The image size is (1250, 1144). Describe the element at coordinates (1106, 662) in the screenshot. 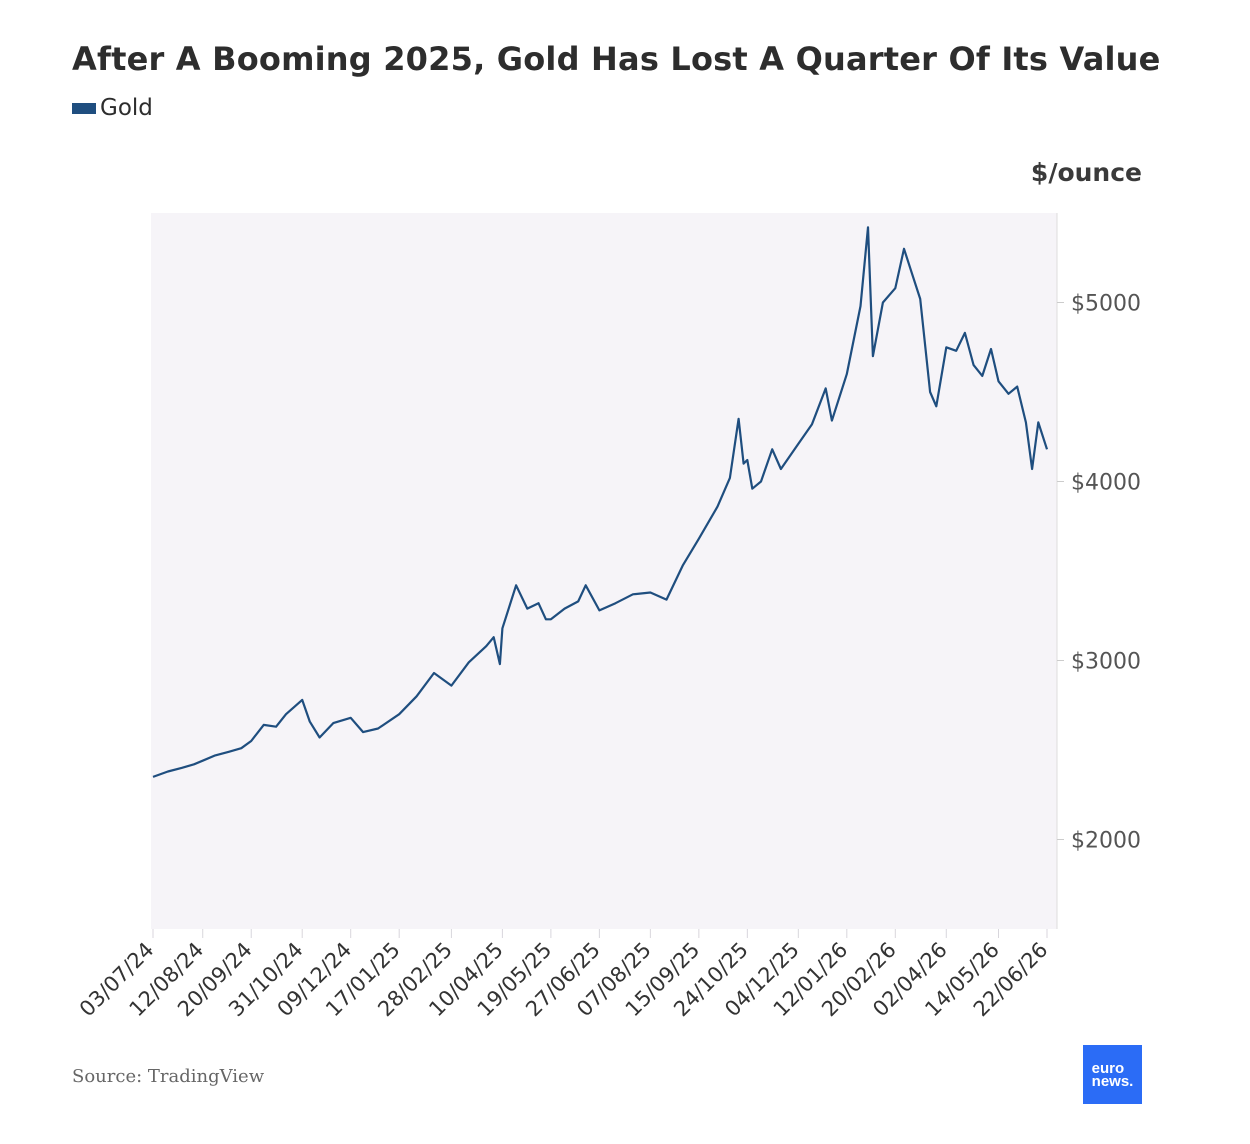

I see `y-tick-label: $3000` at that location.